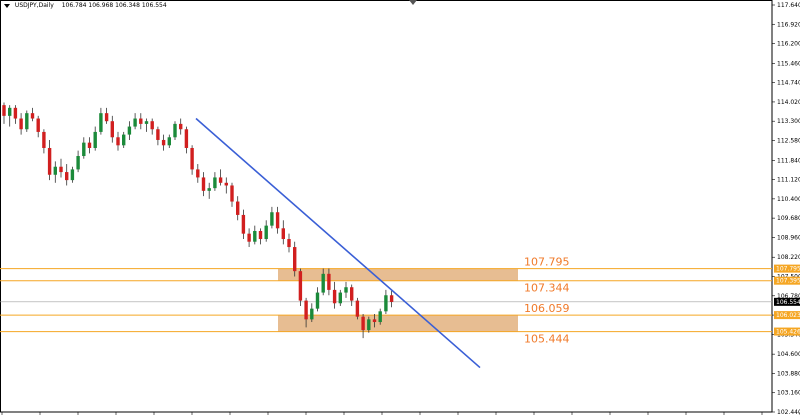 The height and width of the screenshot is (419, 800). Describe the element at coordinates (7, 5) in the screenshot. I see `dropdown-triangle-icon` at that location.